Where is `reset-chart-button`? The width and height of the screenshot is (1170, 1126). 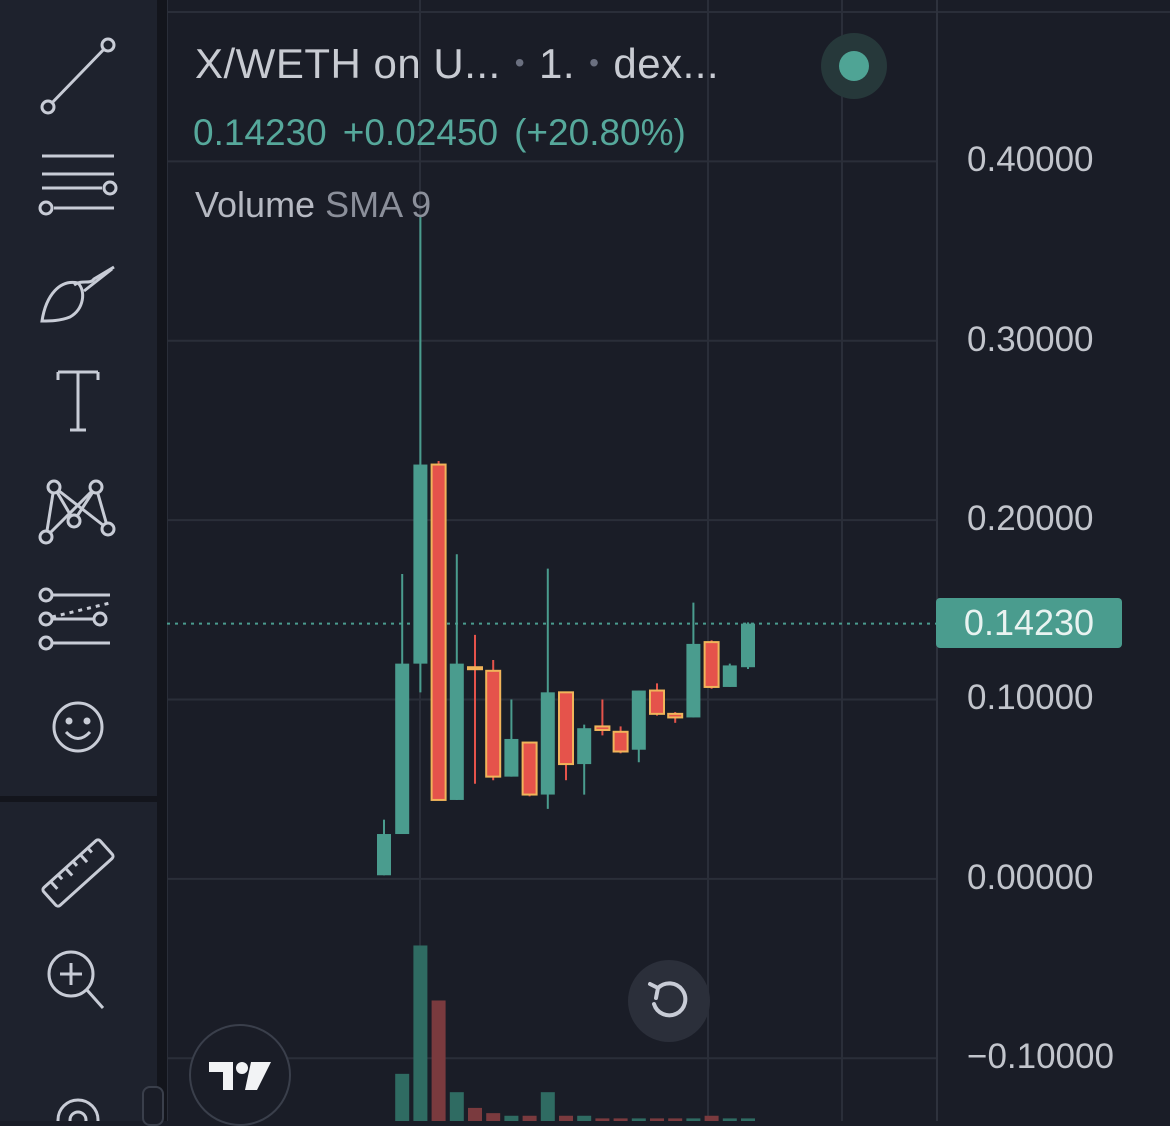 reset-chart-button is located at coordinates (669, 1001).